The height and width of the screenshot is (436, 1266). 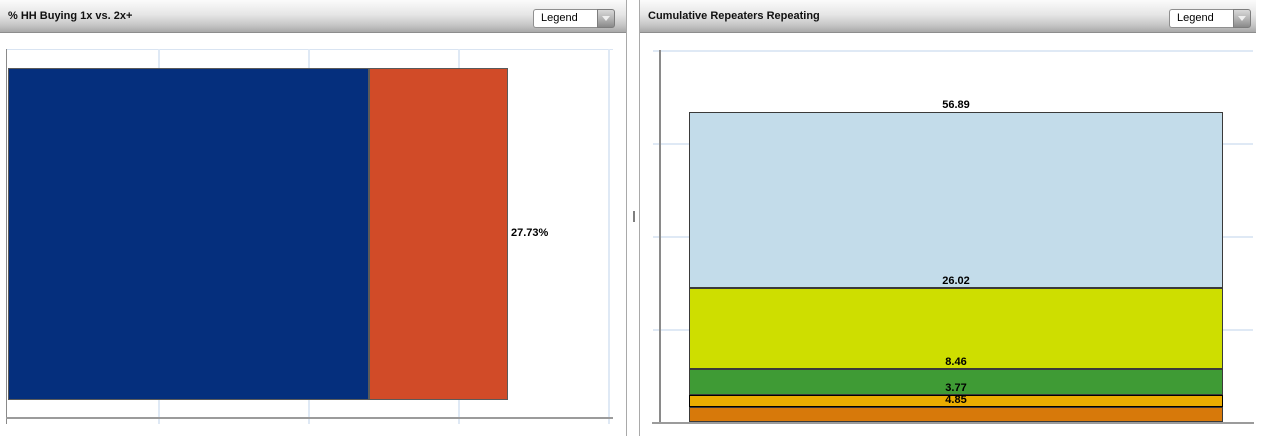 What do you see at coordinates (956, 362) in the screenshot?
I see `data-label: 8.46` at bounding box center [956, 362].